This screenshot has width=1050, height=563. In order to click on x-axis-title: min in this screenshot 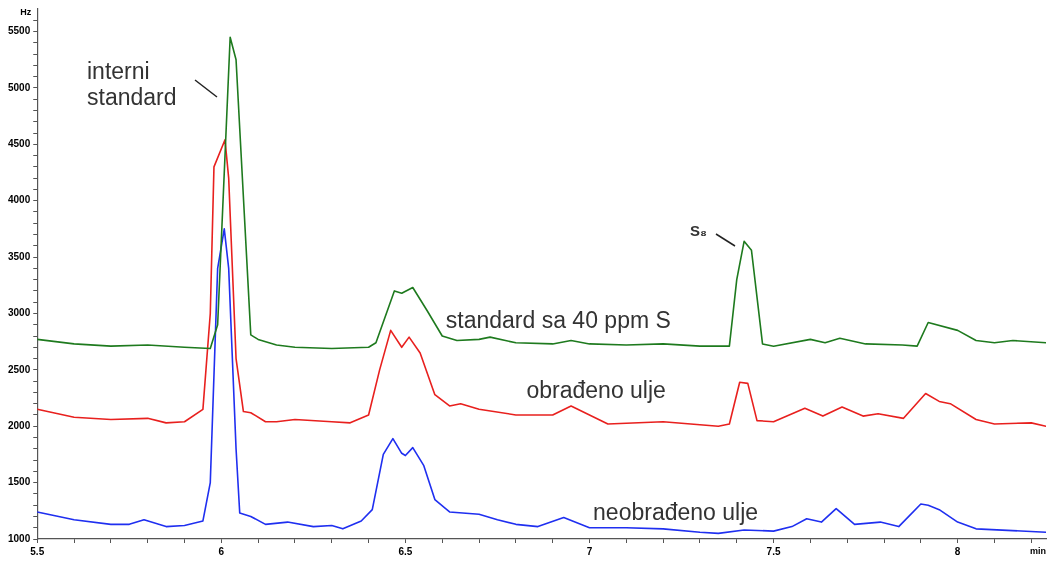, I will do `click(1037, 550)`.